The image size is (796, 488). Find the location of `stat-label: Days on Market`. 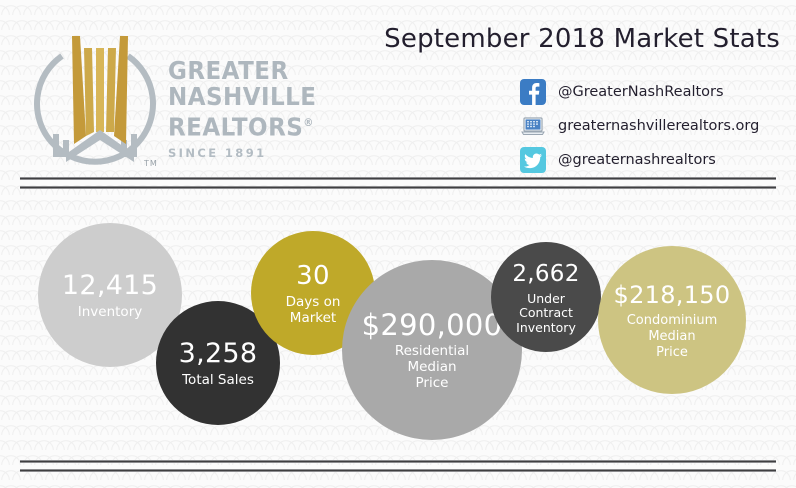

stat-label: Days on Market is located at coordinates (313, 310).